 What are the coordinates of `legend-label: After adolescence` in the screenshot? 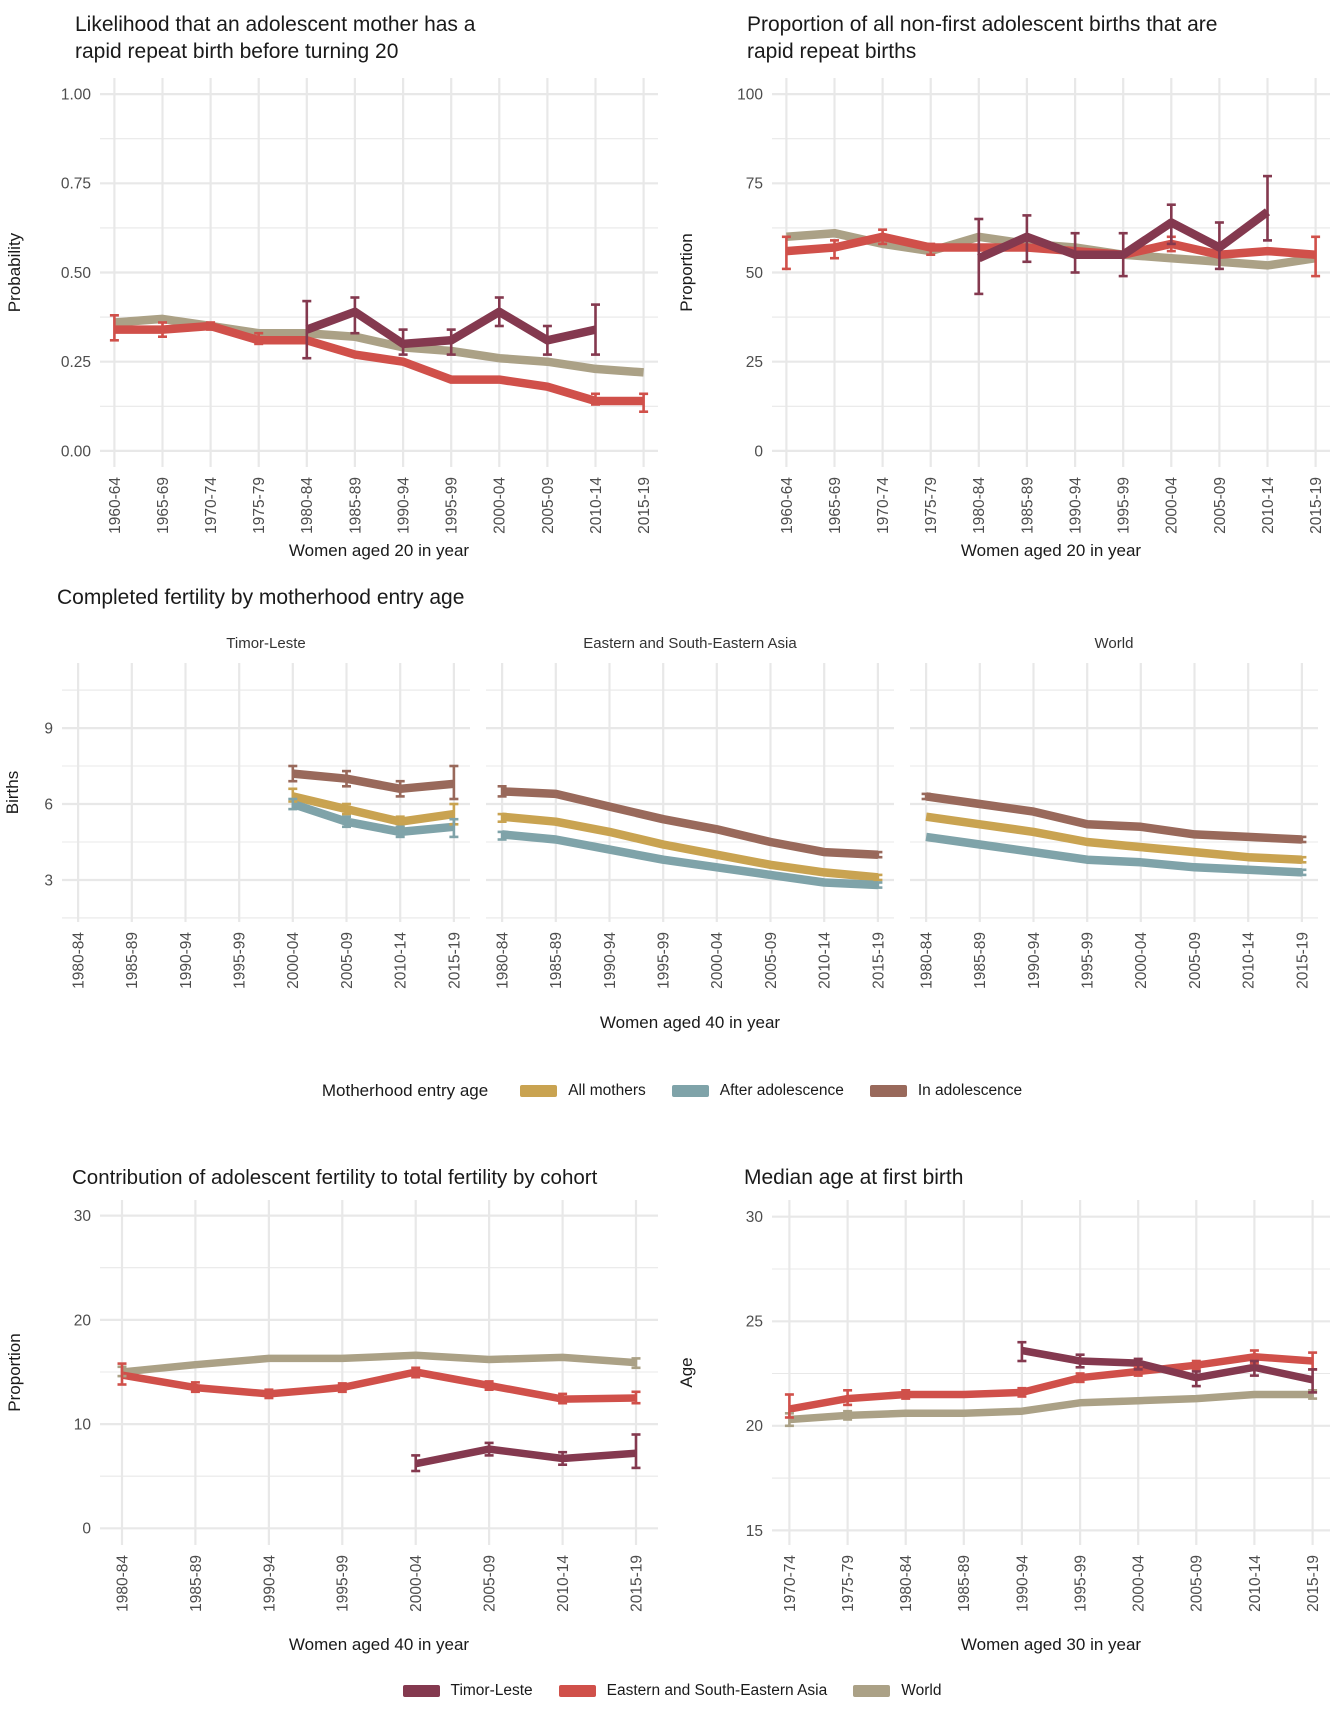 It's located at (781, 1090).